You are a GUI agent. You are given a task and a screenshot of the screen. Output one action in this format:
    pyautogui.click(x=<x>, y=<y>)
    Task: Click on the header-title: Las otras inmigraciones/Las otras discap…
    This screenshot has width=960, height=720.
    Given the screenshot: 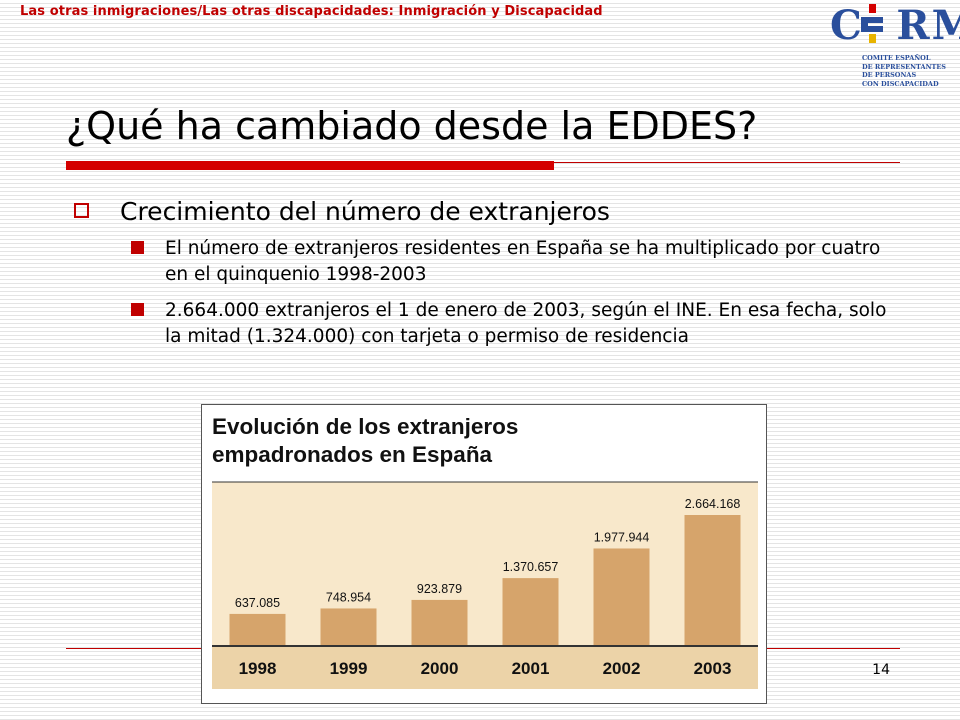 What is the action you would take?
    pyautogui.click(x=311, y=11)
    